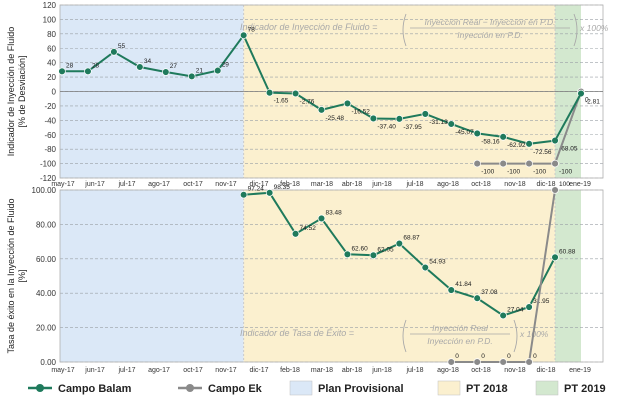 This screenshot has width=621, height=400. What do you see at coordinates (437, 262) in the screenshot?
I see `data-label: 54.93` at bounding box center [437, 262].